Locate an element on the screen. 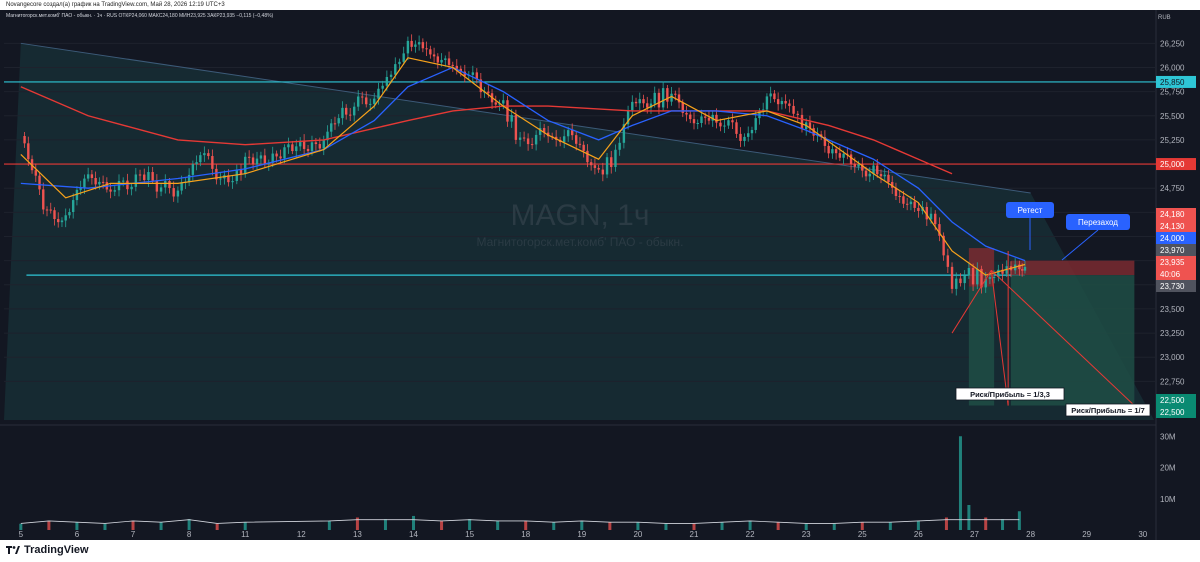 The height and width of the screenshot is (562, 1200). price-label-tag-text: 24,180 is located at coordinates (1172, 214).